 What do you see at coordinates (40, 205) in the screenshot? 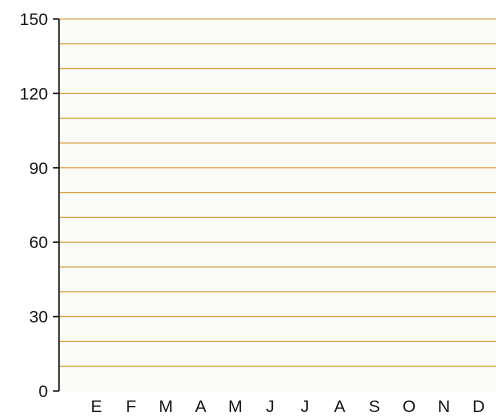
I see `y-axis: 0 30 60 90 120 150` at bounding box center [40, 205].